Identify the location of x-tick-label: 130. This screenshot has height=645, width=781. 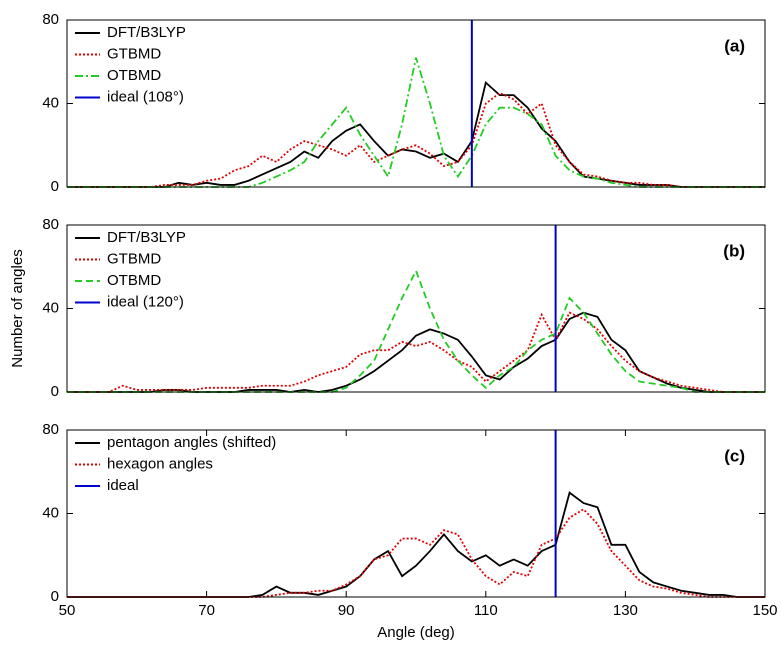
(625, 610).